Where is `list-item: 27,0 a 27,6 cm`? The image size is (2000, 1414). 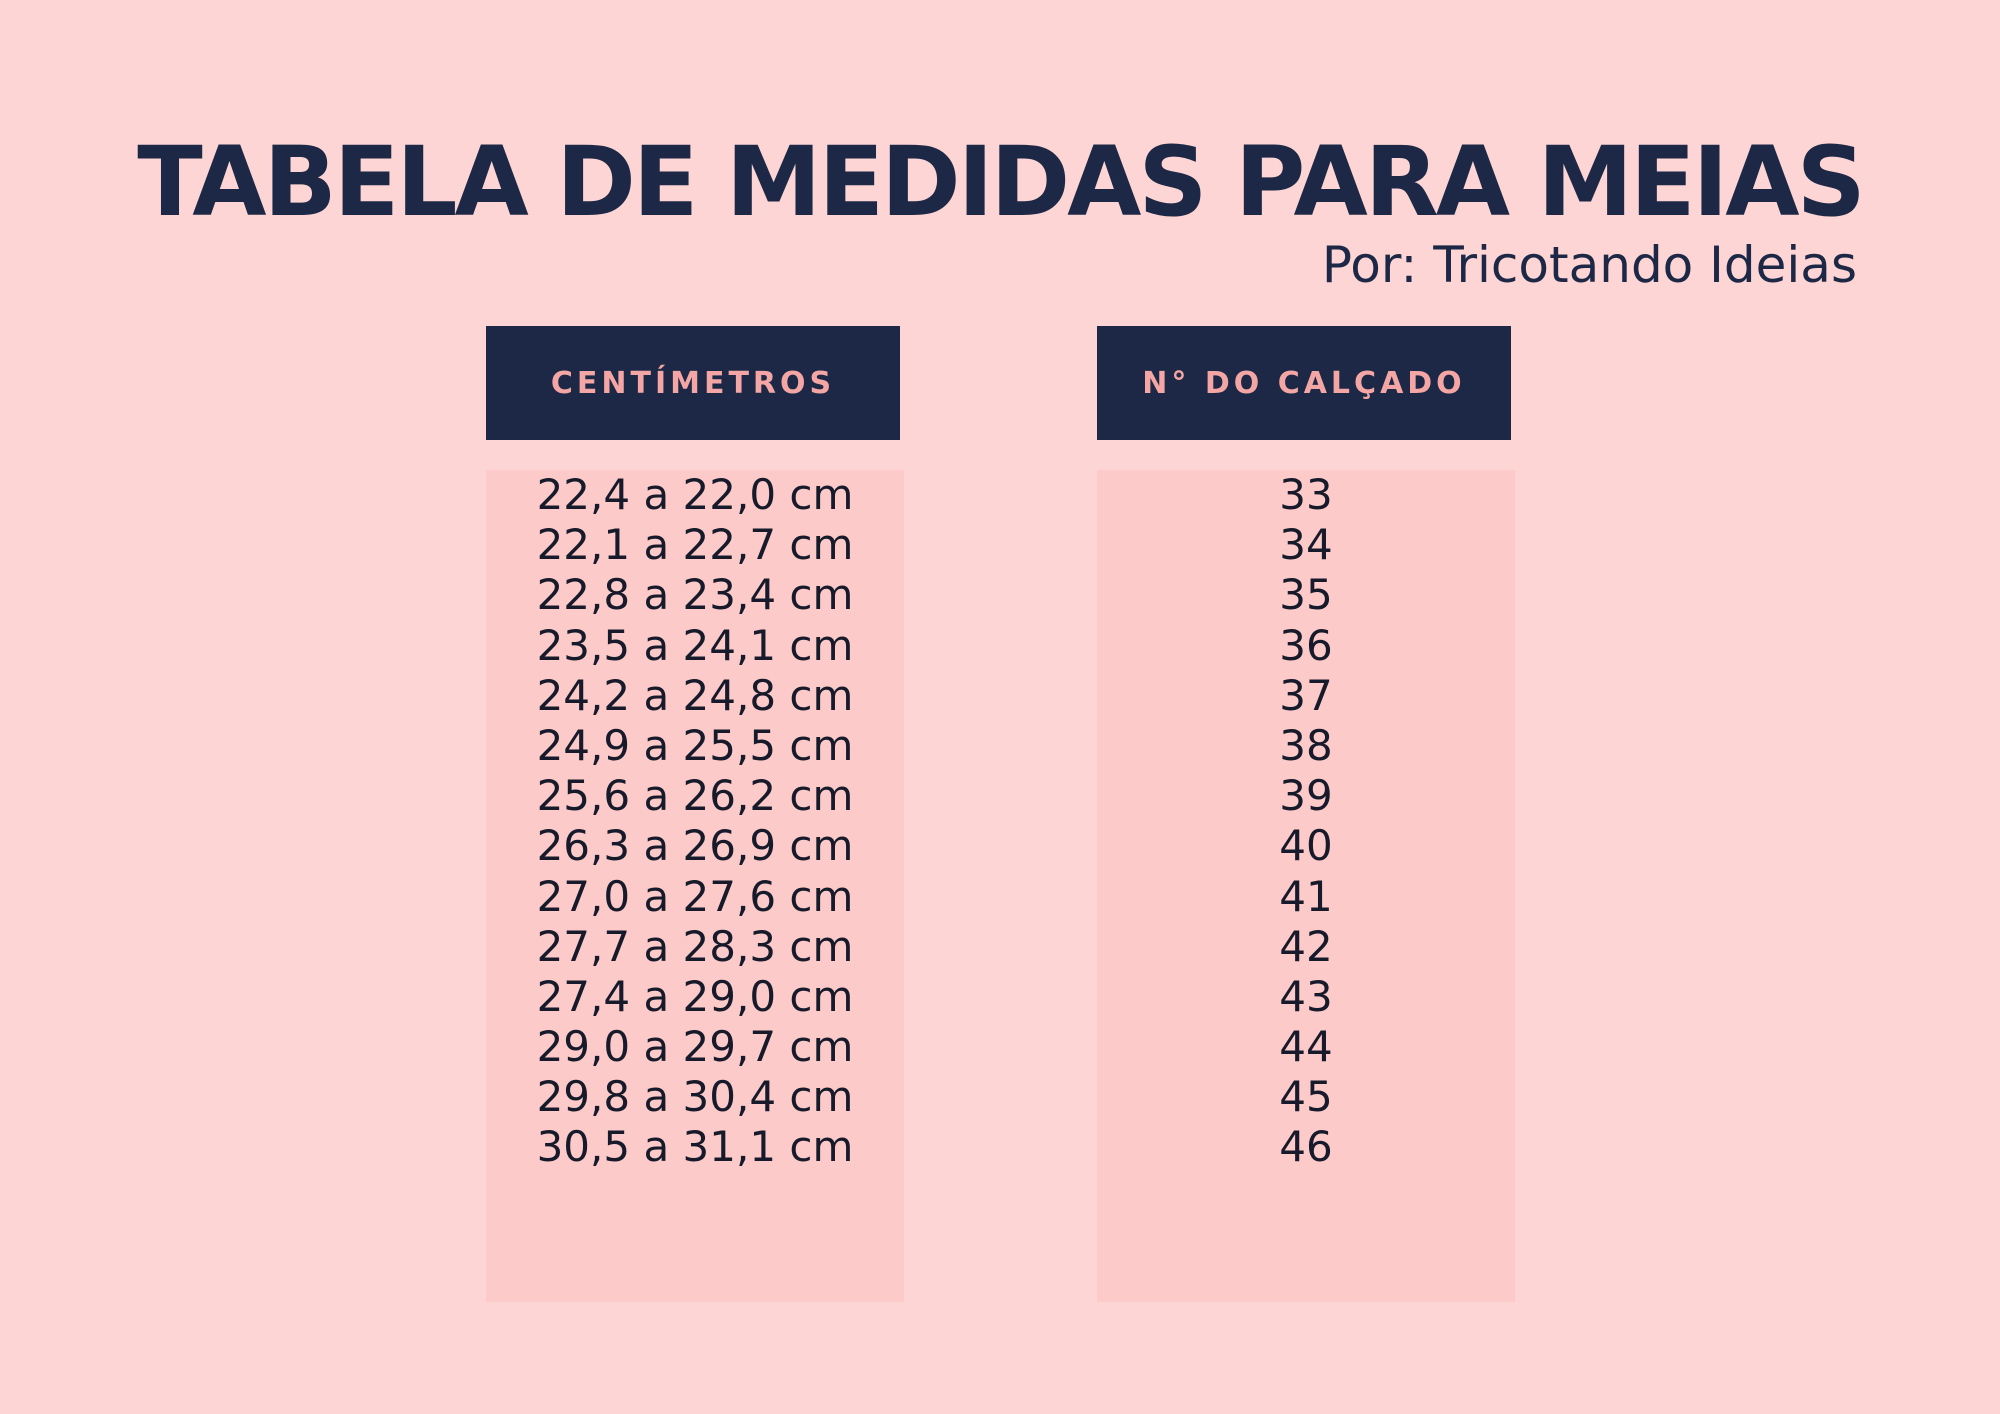
list-item: 27,0 a 27,6 cm is located at coordinates (695, 896).